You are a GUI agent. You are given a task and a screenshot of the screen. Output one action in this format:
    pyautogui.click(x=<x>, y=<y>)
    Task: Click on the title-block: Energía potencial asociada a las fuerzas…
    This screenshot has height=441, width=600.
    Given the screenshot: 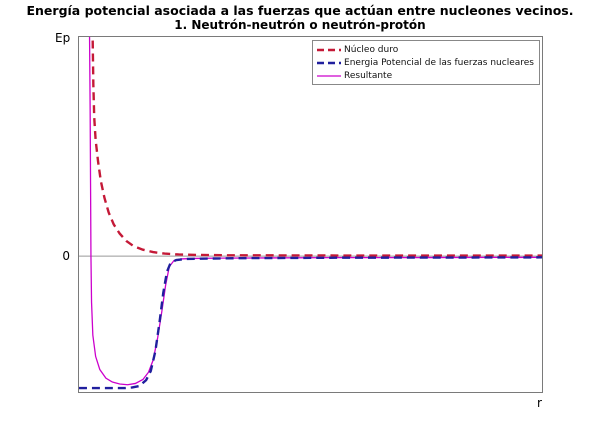 What is the action you would take?
    pyautogui.click(x=300, y=18)
    